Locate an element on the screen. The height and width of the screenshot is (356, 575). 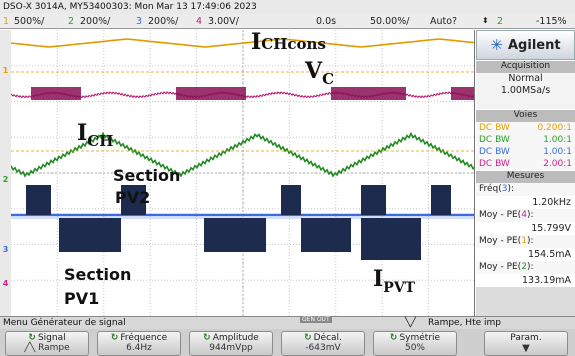
measurement-label: Moy - PE(4): is located at coordinates (525, 215).